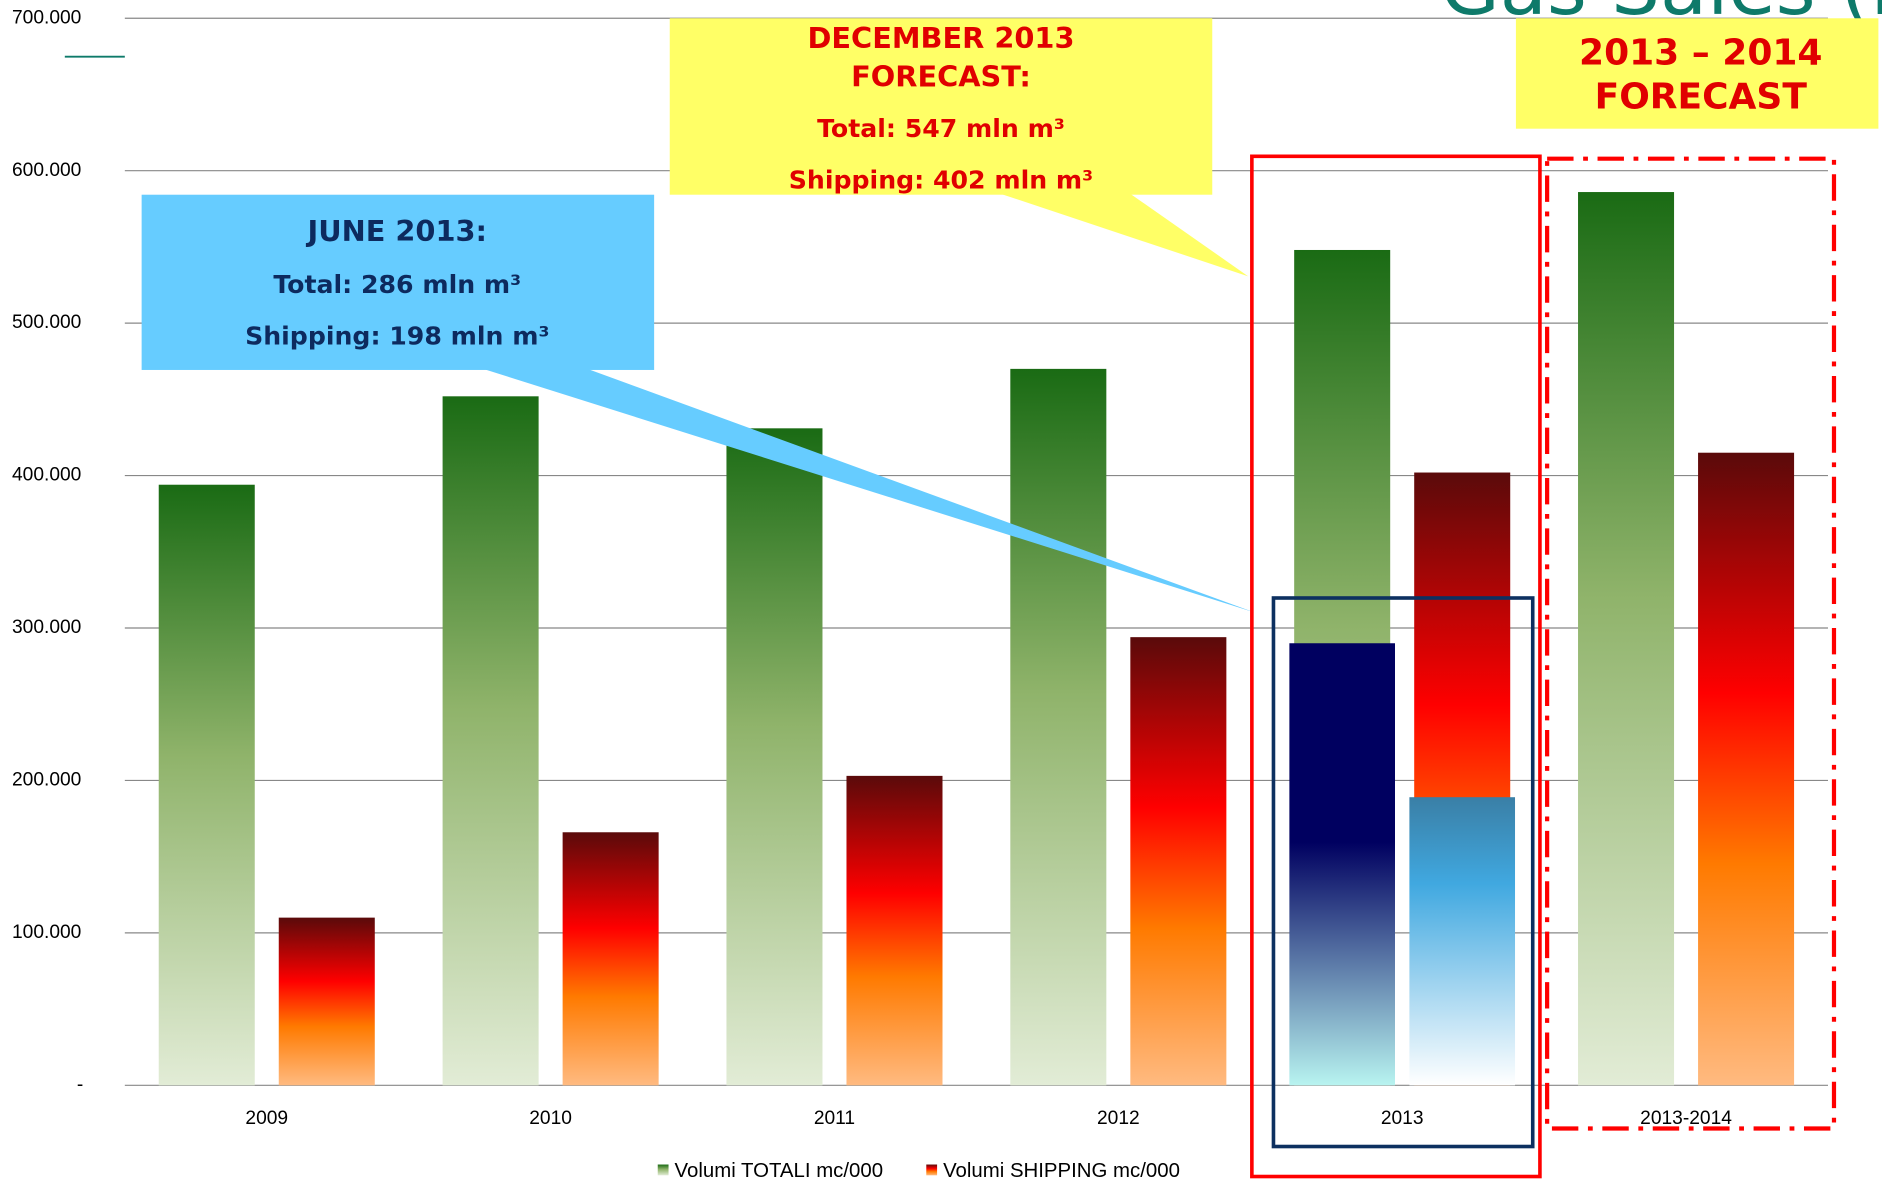 Image resolution: width=1882 pixels, height=1184 pixels. What do you see at coordinates (550, 1118) in the screenshot?
I see `x-tick-label: 2010` at bounding box center [550, 1118].